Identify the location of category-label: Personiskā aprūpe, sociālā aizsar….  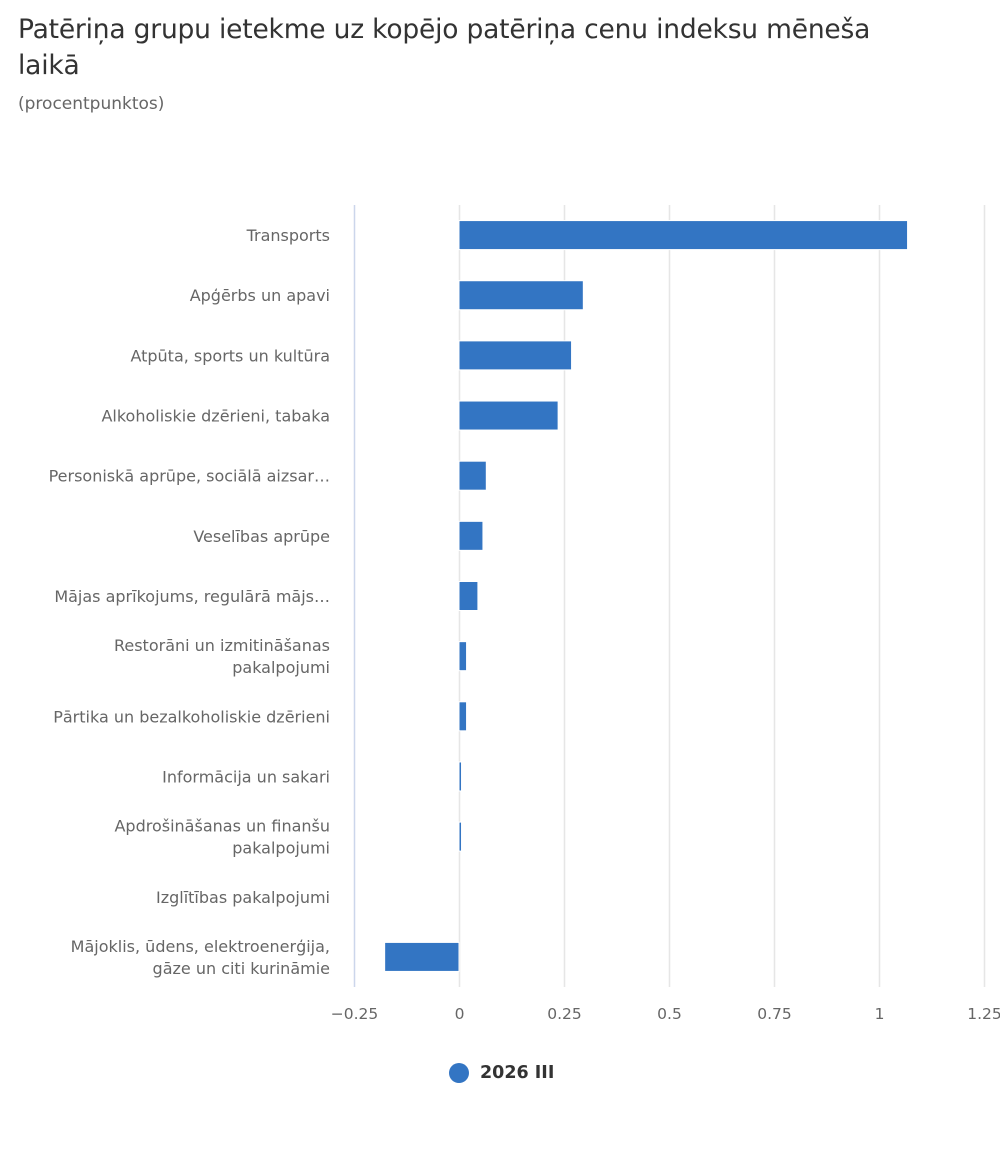
(189, 476).